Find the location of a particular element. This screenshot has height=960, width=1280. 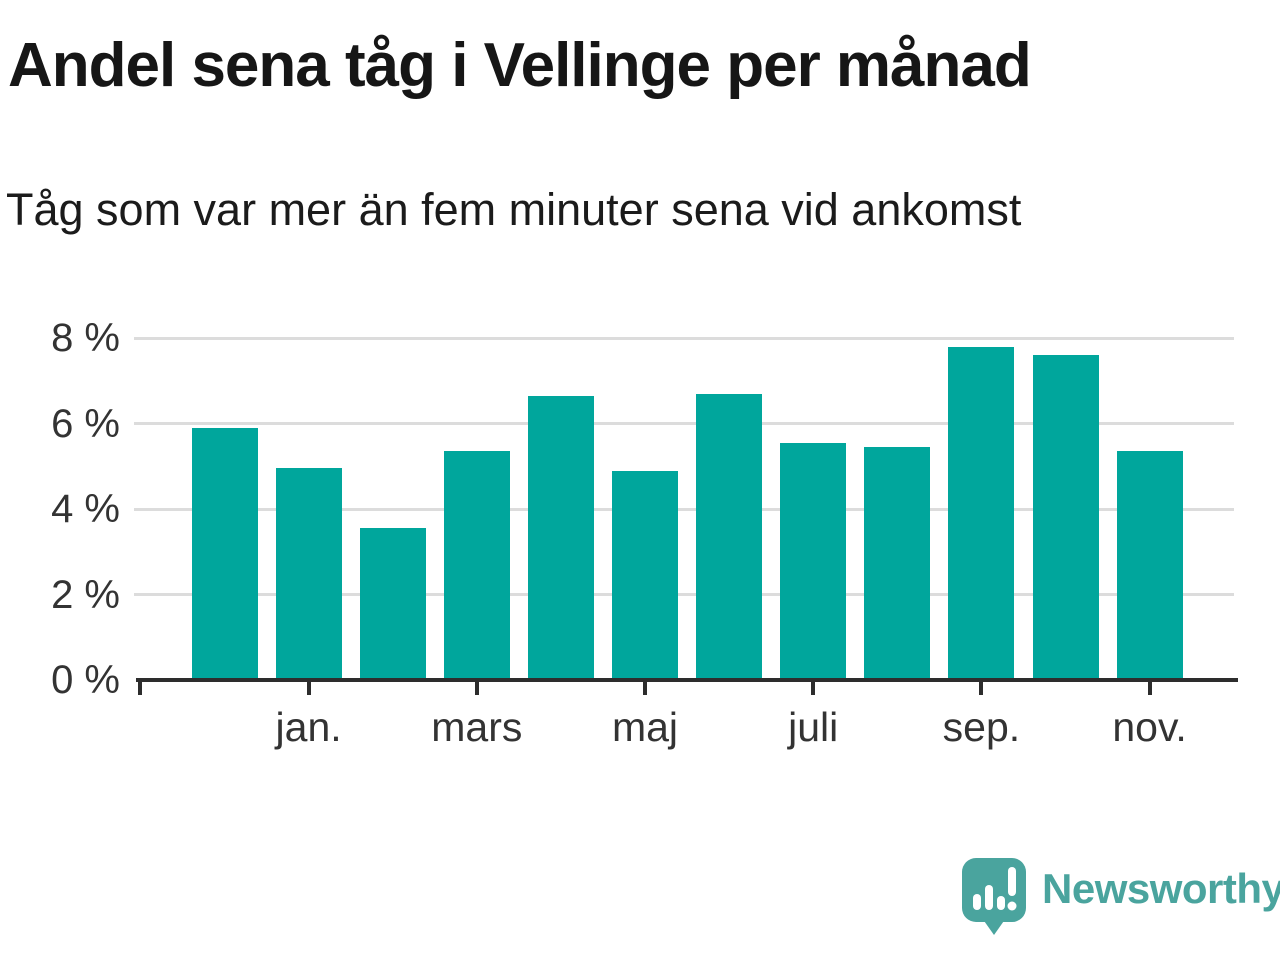

chart-title: Andel sena tåg i Vellinge per månad is located at coordinates (520, 65).